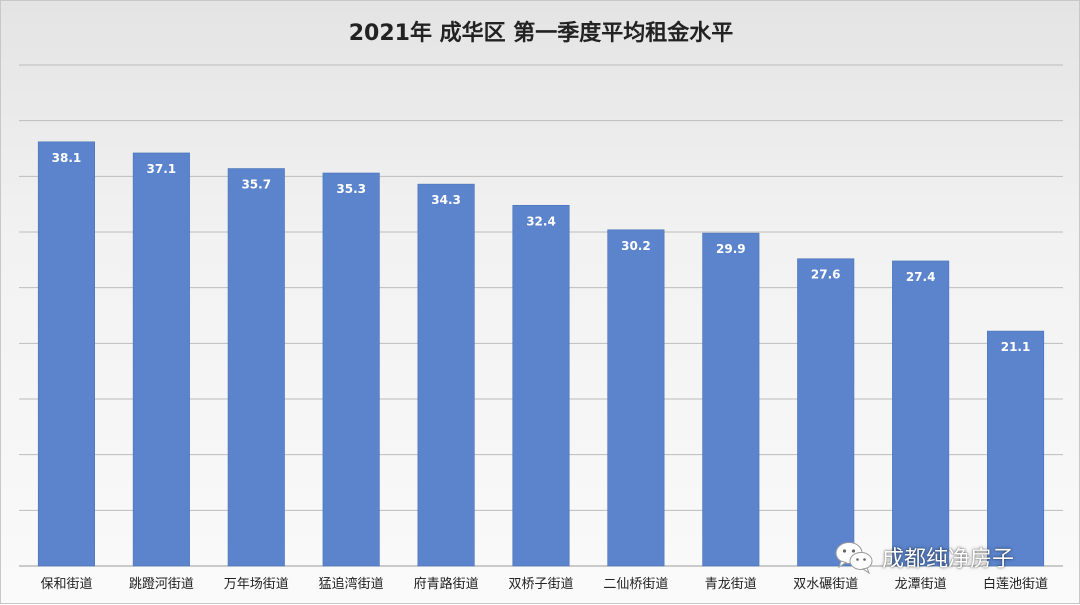 The width and height of the screenshot is (1080, 605). I want to click on bar-value-label: 38.1, so click(67, 158).